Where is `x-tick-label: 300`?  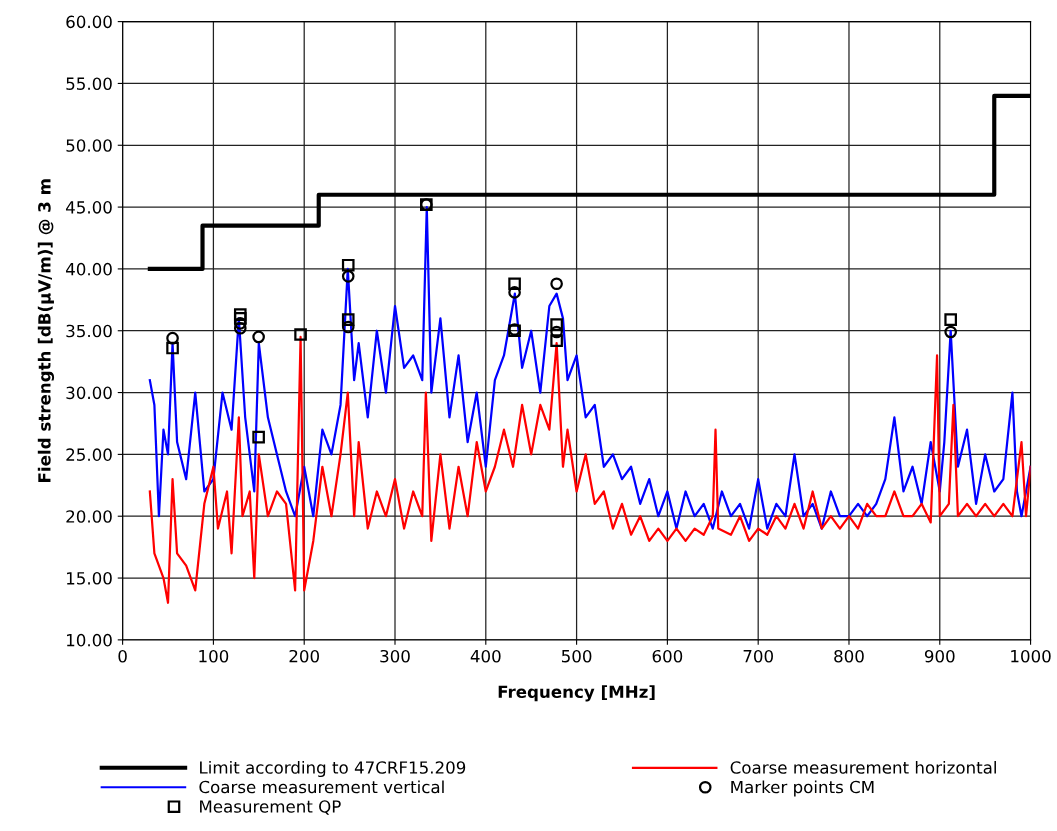 x-tick-label: 300 is located at coordinates (395, 656).